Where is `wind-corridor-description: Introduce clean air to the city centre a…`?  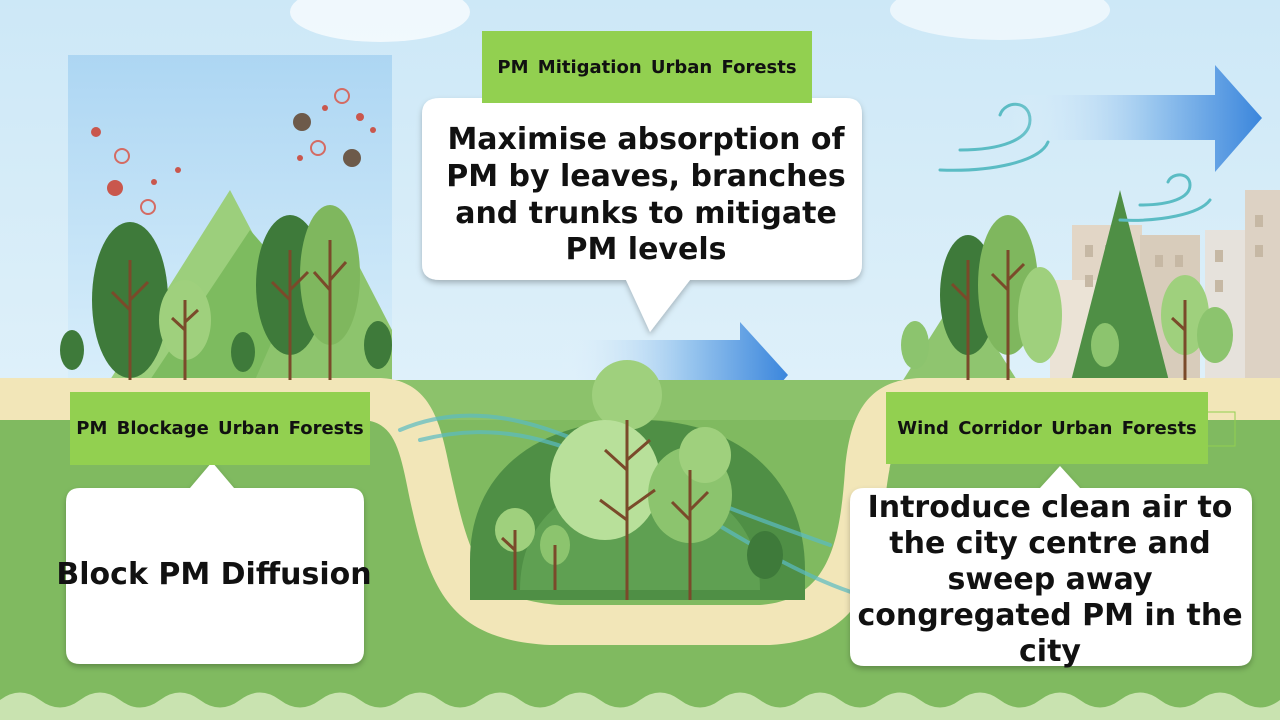
wind-corridor-description: Introduce clean air to the city centre a… is located at coordinates (1050, 579).